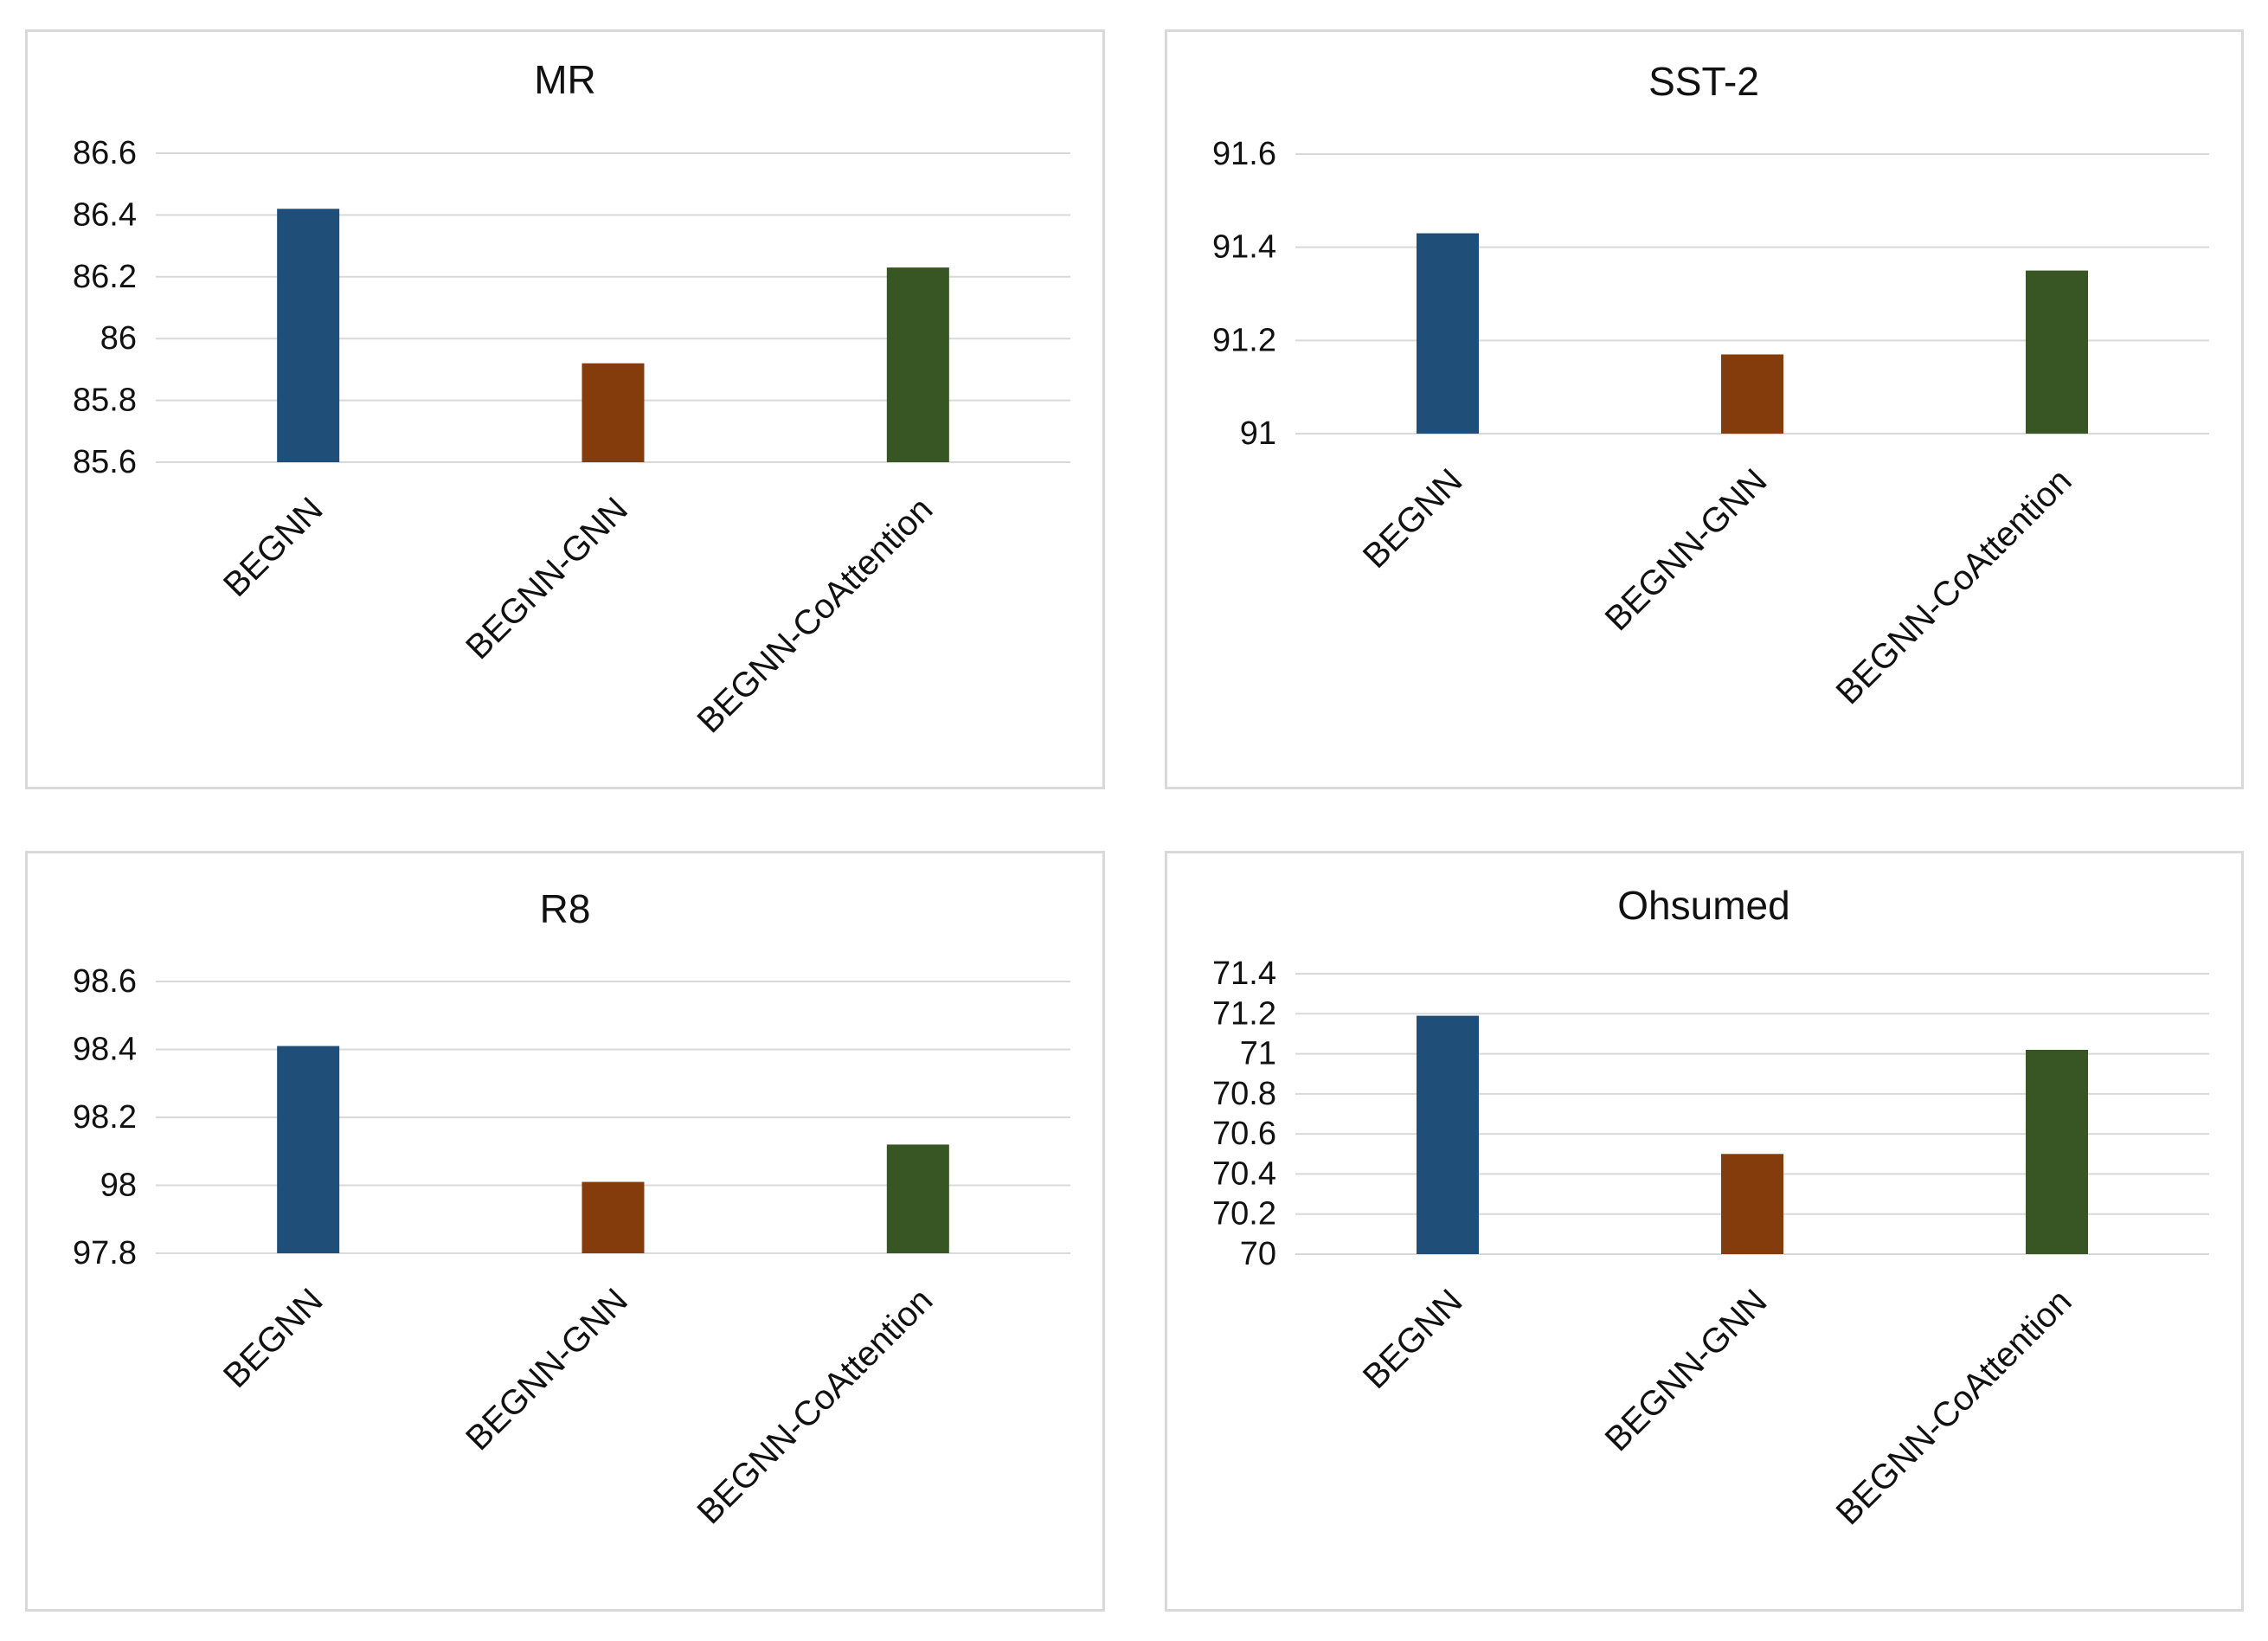 This screenshot has height=1641, width=2268. What do you see at coordinates (119, 1186) in the screenshot?
I see `y-tick-label: 98` at bounding box center [119, 1186].